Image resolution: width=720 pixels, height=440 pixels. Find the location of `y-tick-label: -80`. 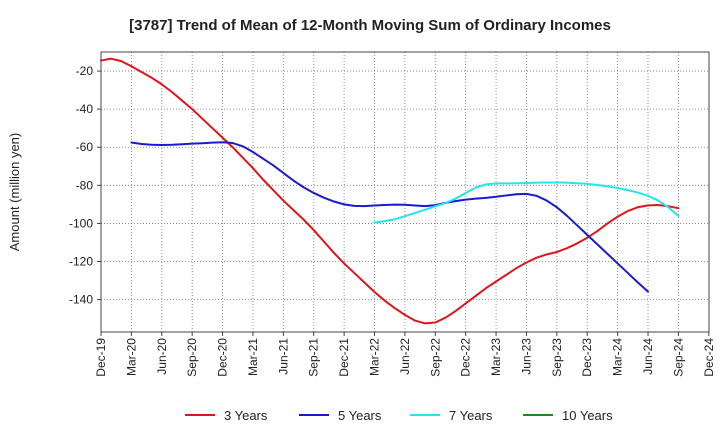

y-tick-label: -80 is located at coordinates (85, 185).